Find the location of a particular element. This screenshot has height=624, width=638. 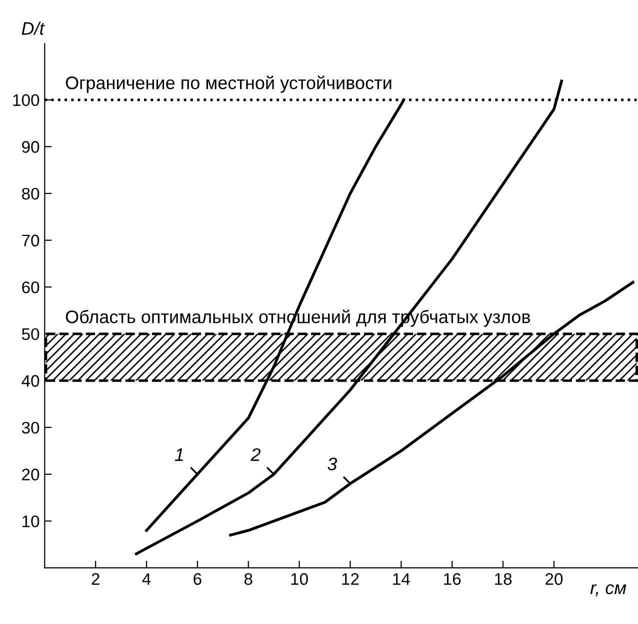

ref-line-label: Ограничение по местной устойчивости is located at coordinates (229, 84).